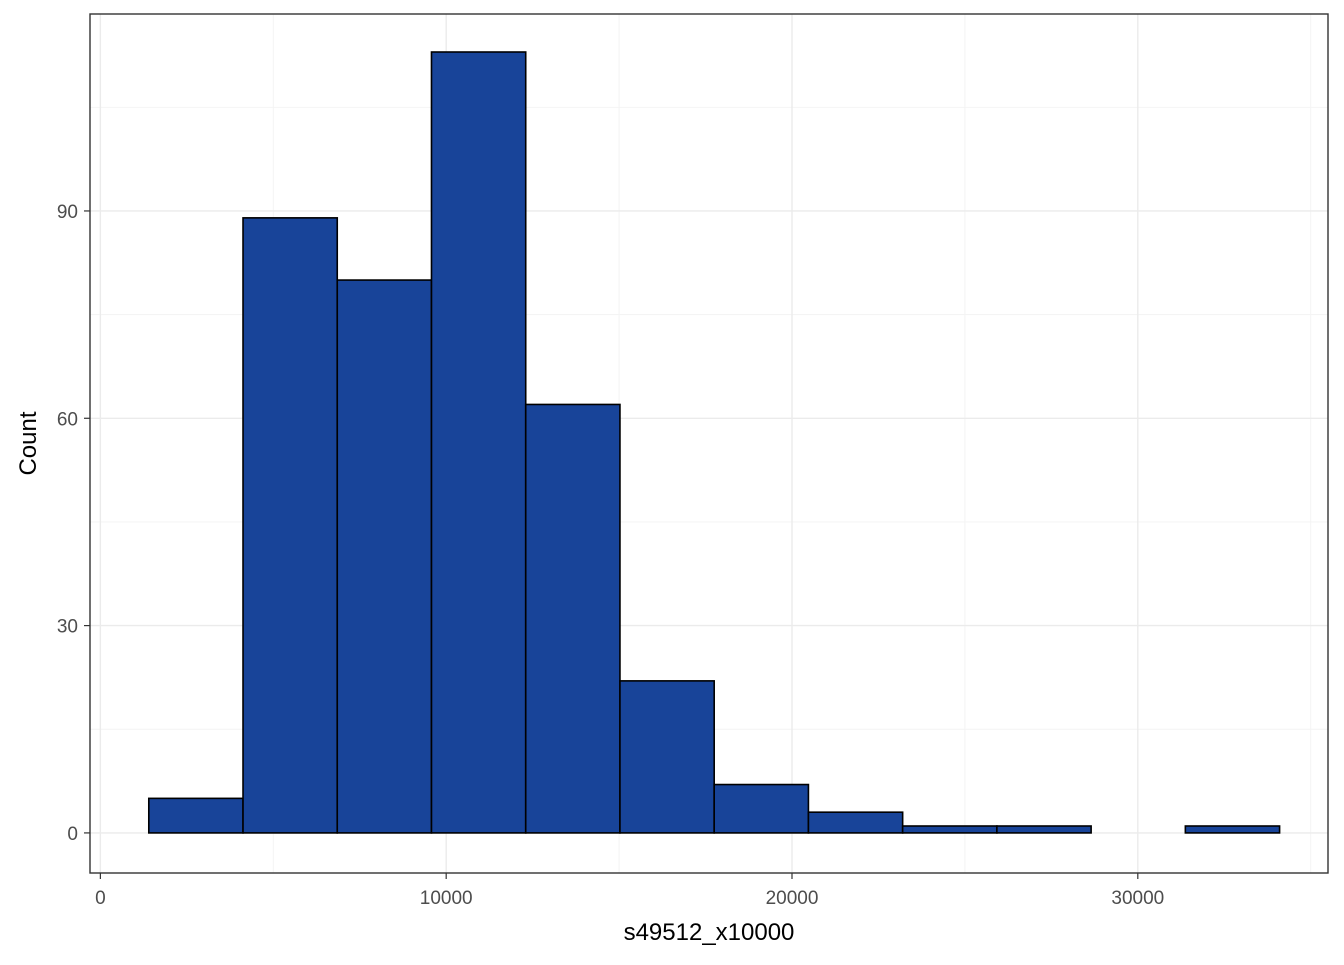 This screenshot has width=1344, height=965. Describe the element at coordinates (72, 834) in the screenshot. I see `y-tick-label: 0` at that location.